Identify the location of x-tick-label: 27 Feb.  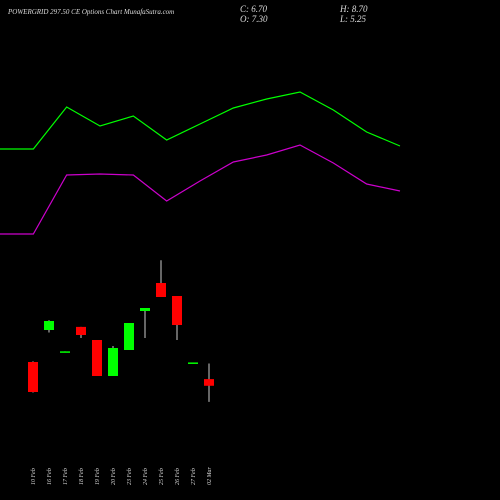
(194, 476).